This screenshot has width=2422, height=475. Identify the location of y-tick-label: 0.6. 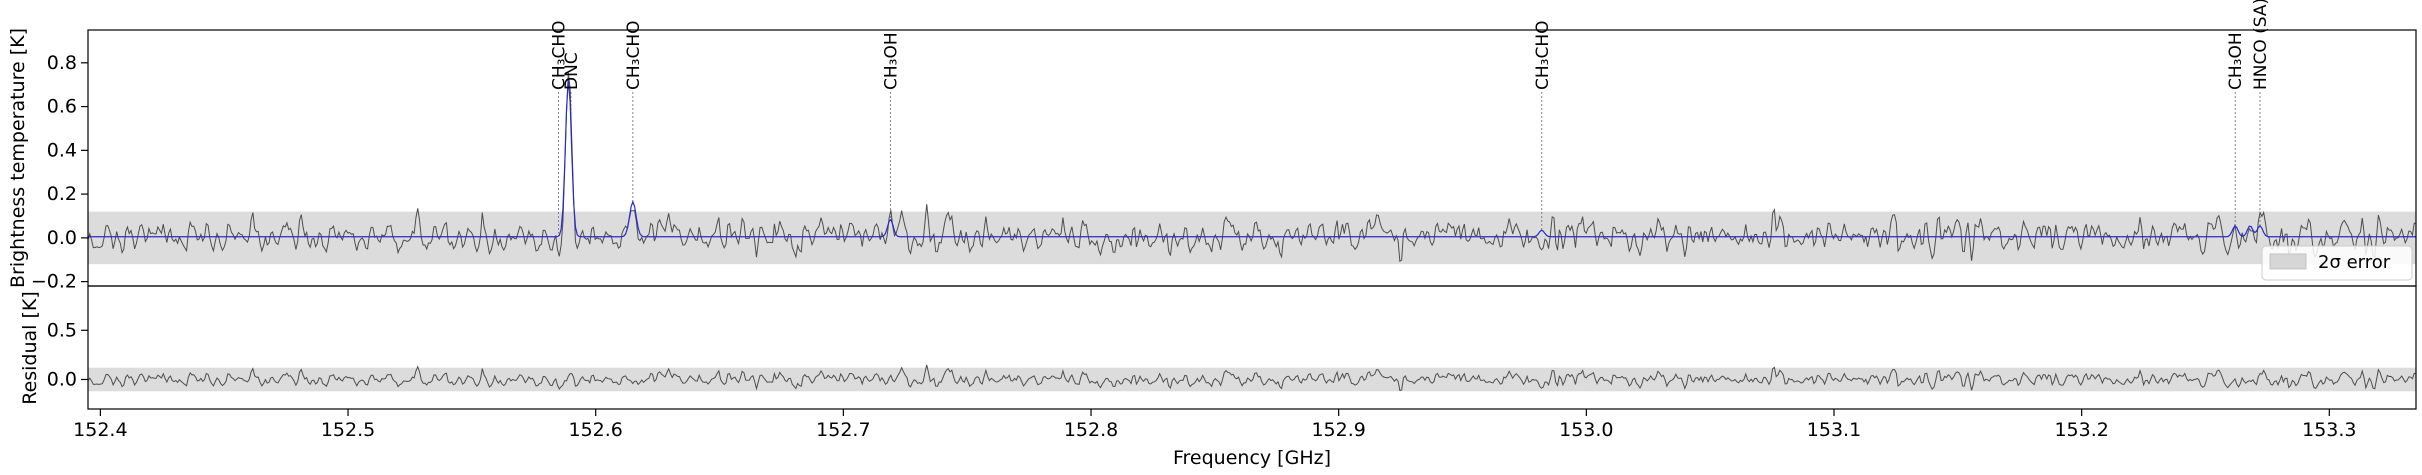
(62, 107).